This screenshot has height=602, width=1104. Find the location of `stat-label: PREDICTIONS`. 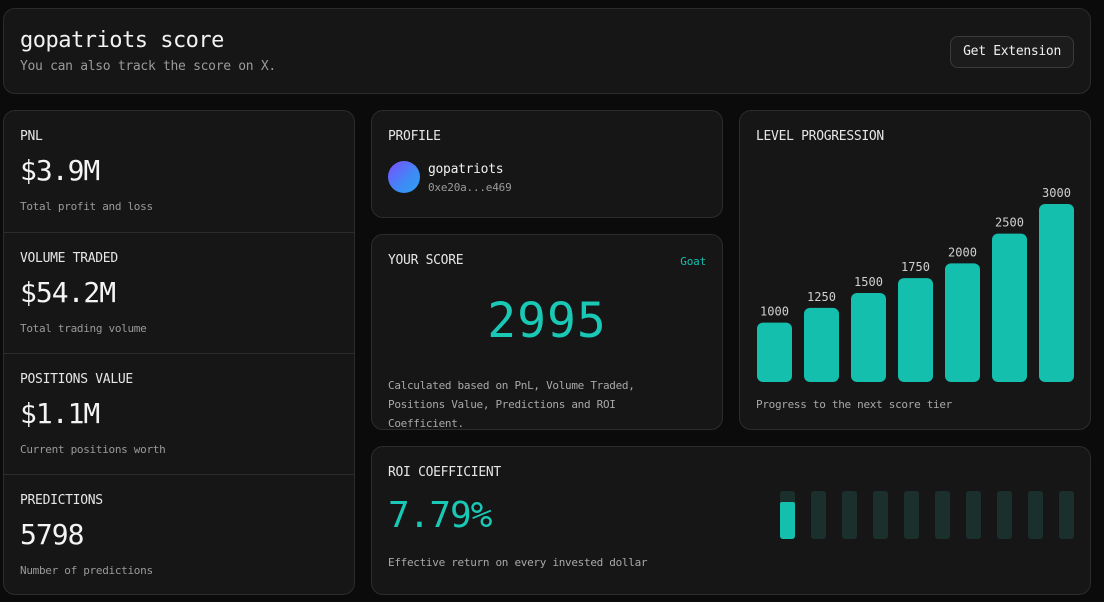

stat-label: PREDICTIONS is located at coordinates (61, 500).